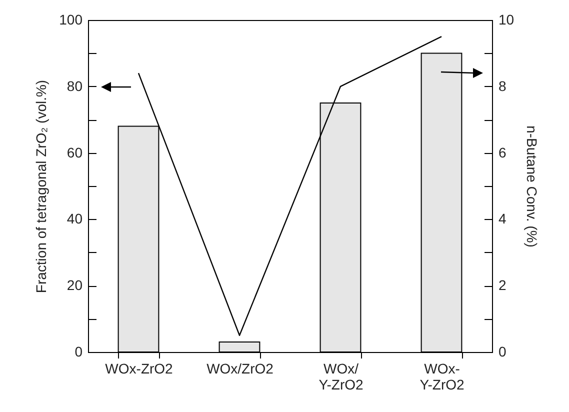  Describe the element at coordinates (74, 218) in the screenshot. I see `y-tick-label: 40` at that location.